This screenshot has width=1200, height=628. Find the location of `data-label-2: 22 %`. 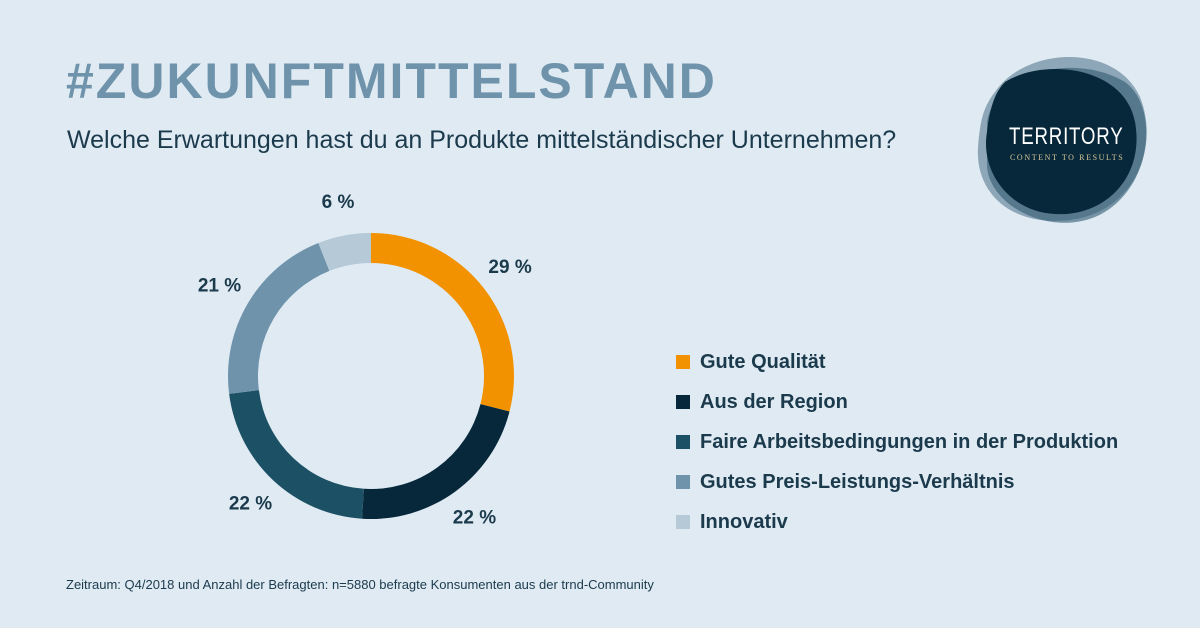

data-label-2: 22 % is located at coordinates (474, 517).